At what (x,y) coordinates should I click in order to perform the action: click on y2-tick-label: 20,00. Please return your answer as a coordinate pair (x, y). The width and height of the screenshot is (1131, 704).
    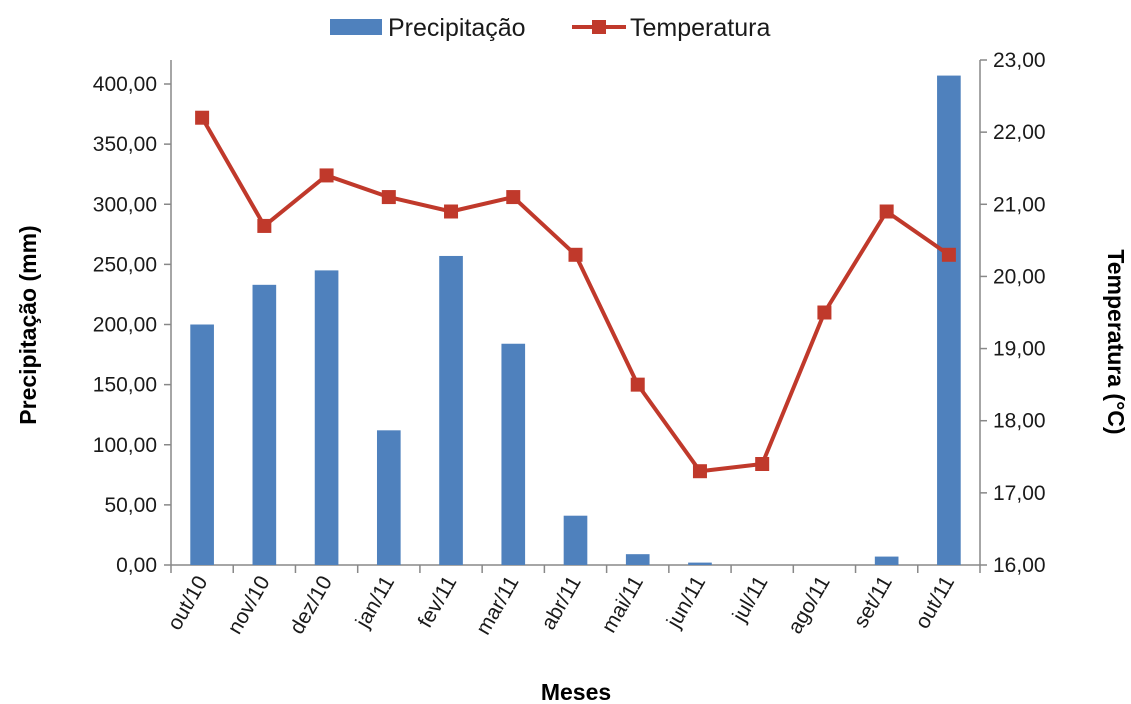
    Looking at the image, I should click on (1019, 276).